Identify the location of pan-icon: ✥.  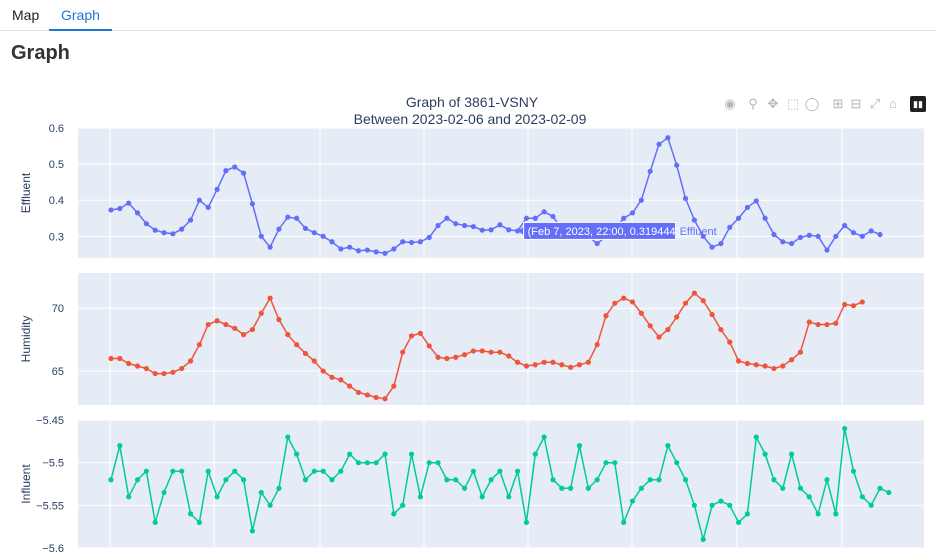
(773, 103).